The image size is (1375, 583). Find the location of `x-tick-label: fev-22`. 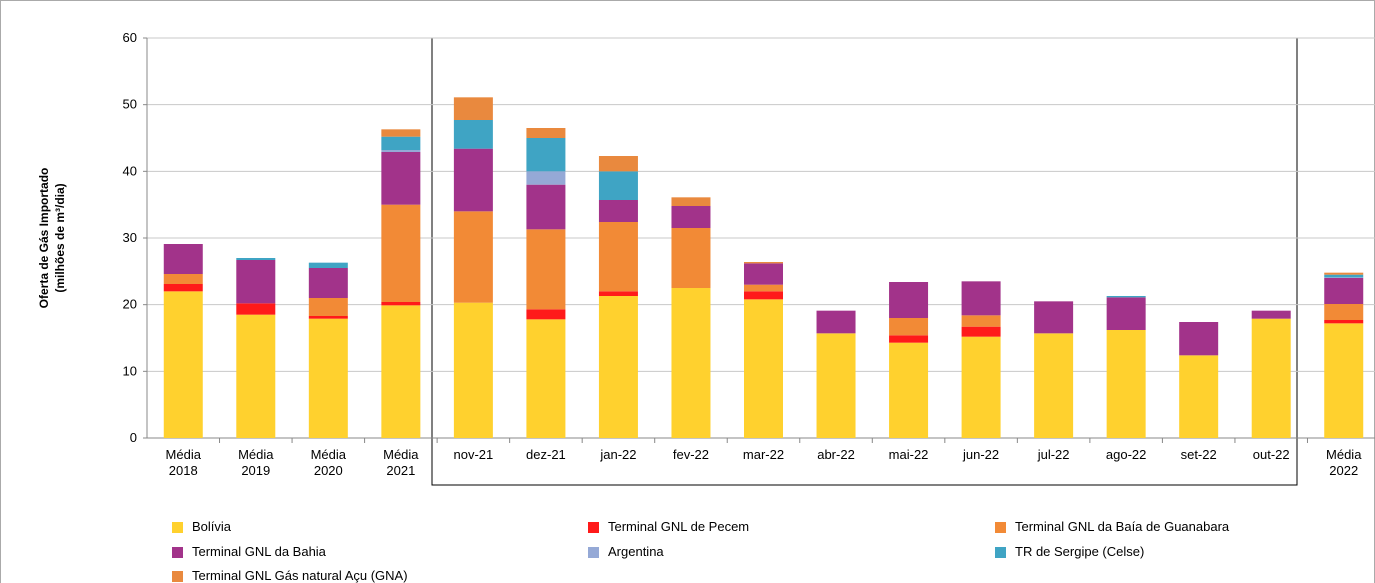

x-tick-label: fev-22 is located at coordinates (691, 454).